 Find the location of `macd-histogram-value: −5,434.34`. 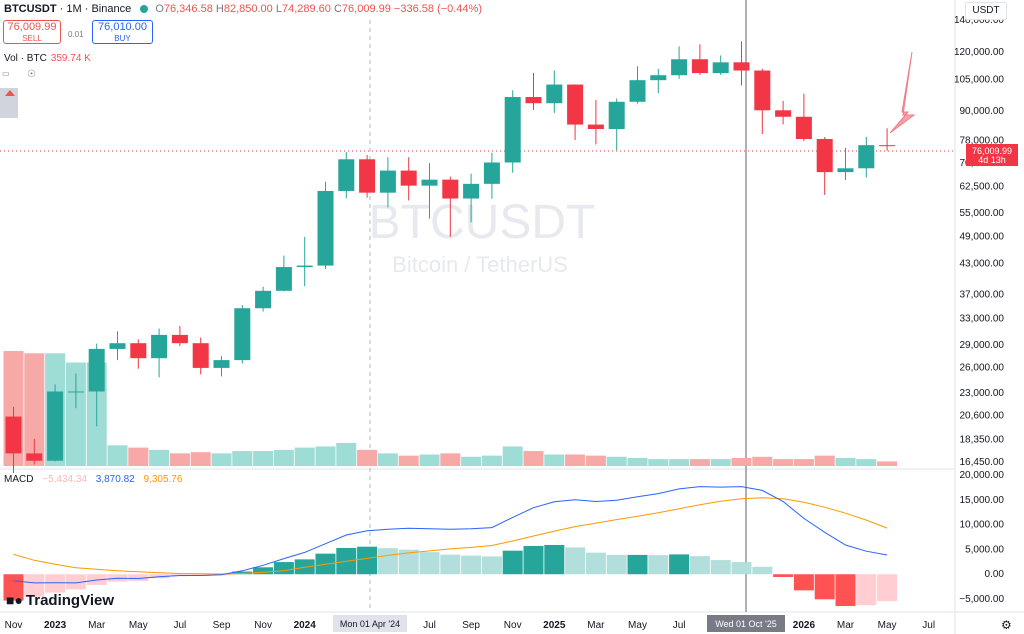

macd-histogram-value: −5,434.34 is located at coordinates (64, 479).